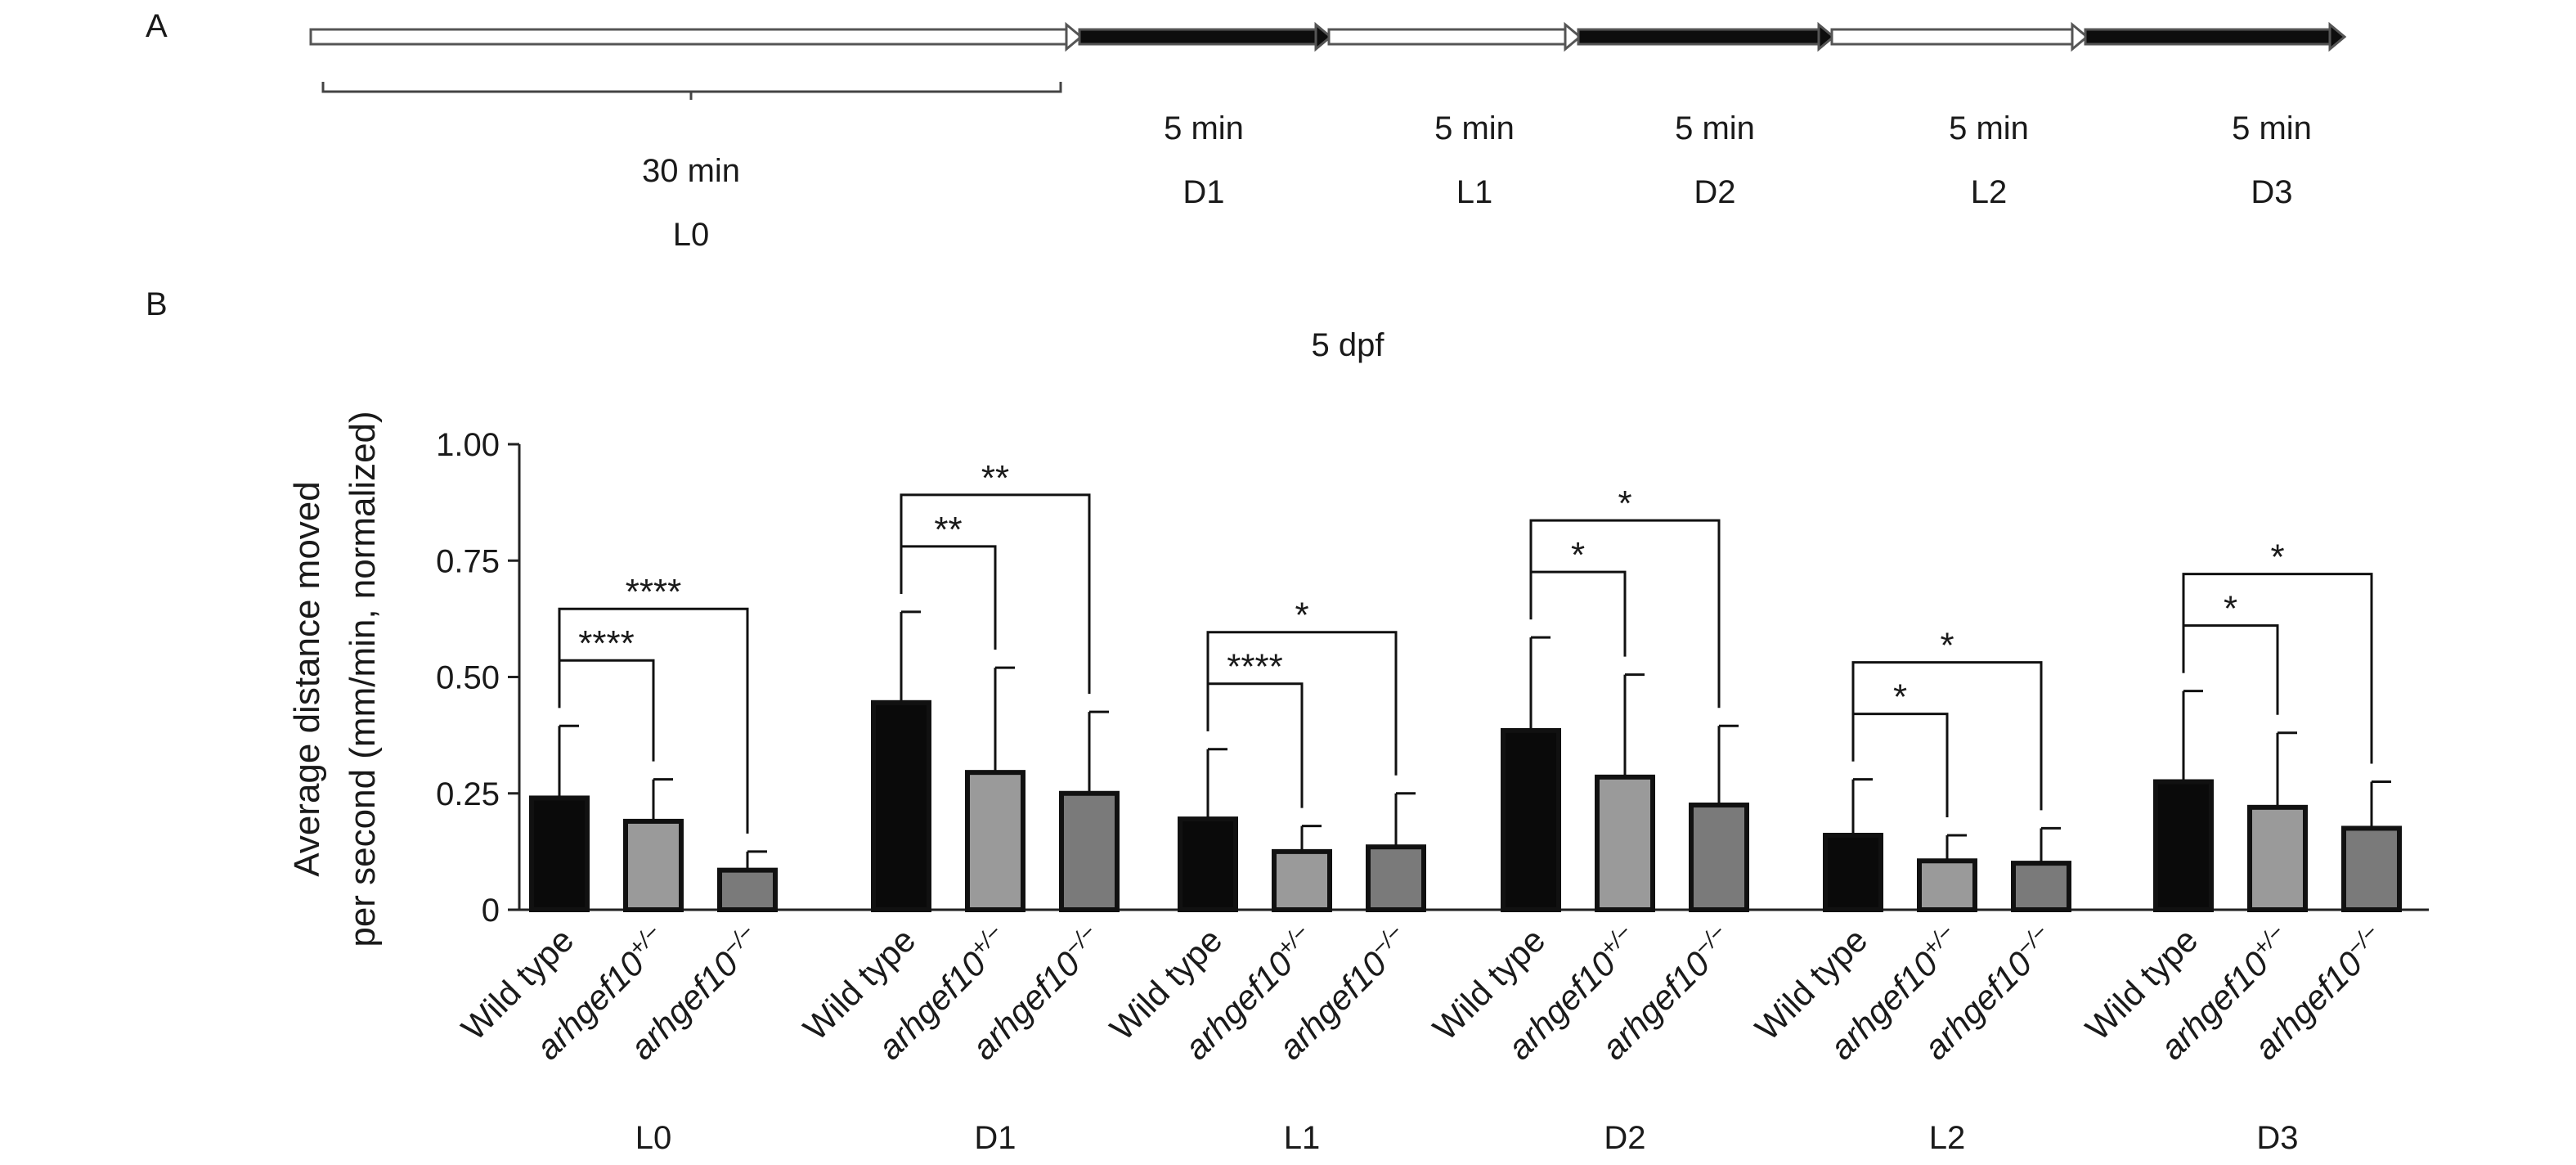  What do you see at coordinates (1573, 36) in the screenshot?
I see `timeline-arrowhead-l1` at bounding box center [1573, 36].